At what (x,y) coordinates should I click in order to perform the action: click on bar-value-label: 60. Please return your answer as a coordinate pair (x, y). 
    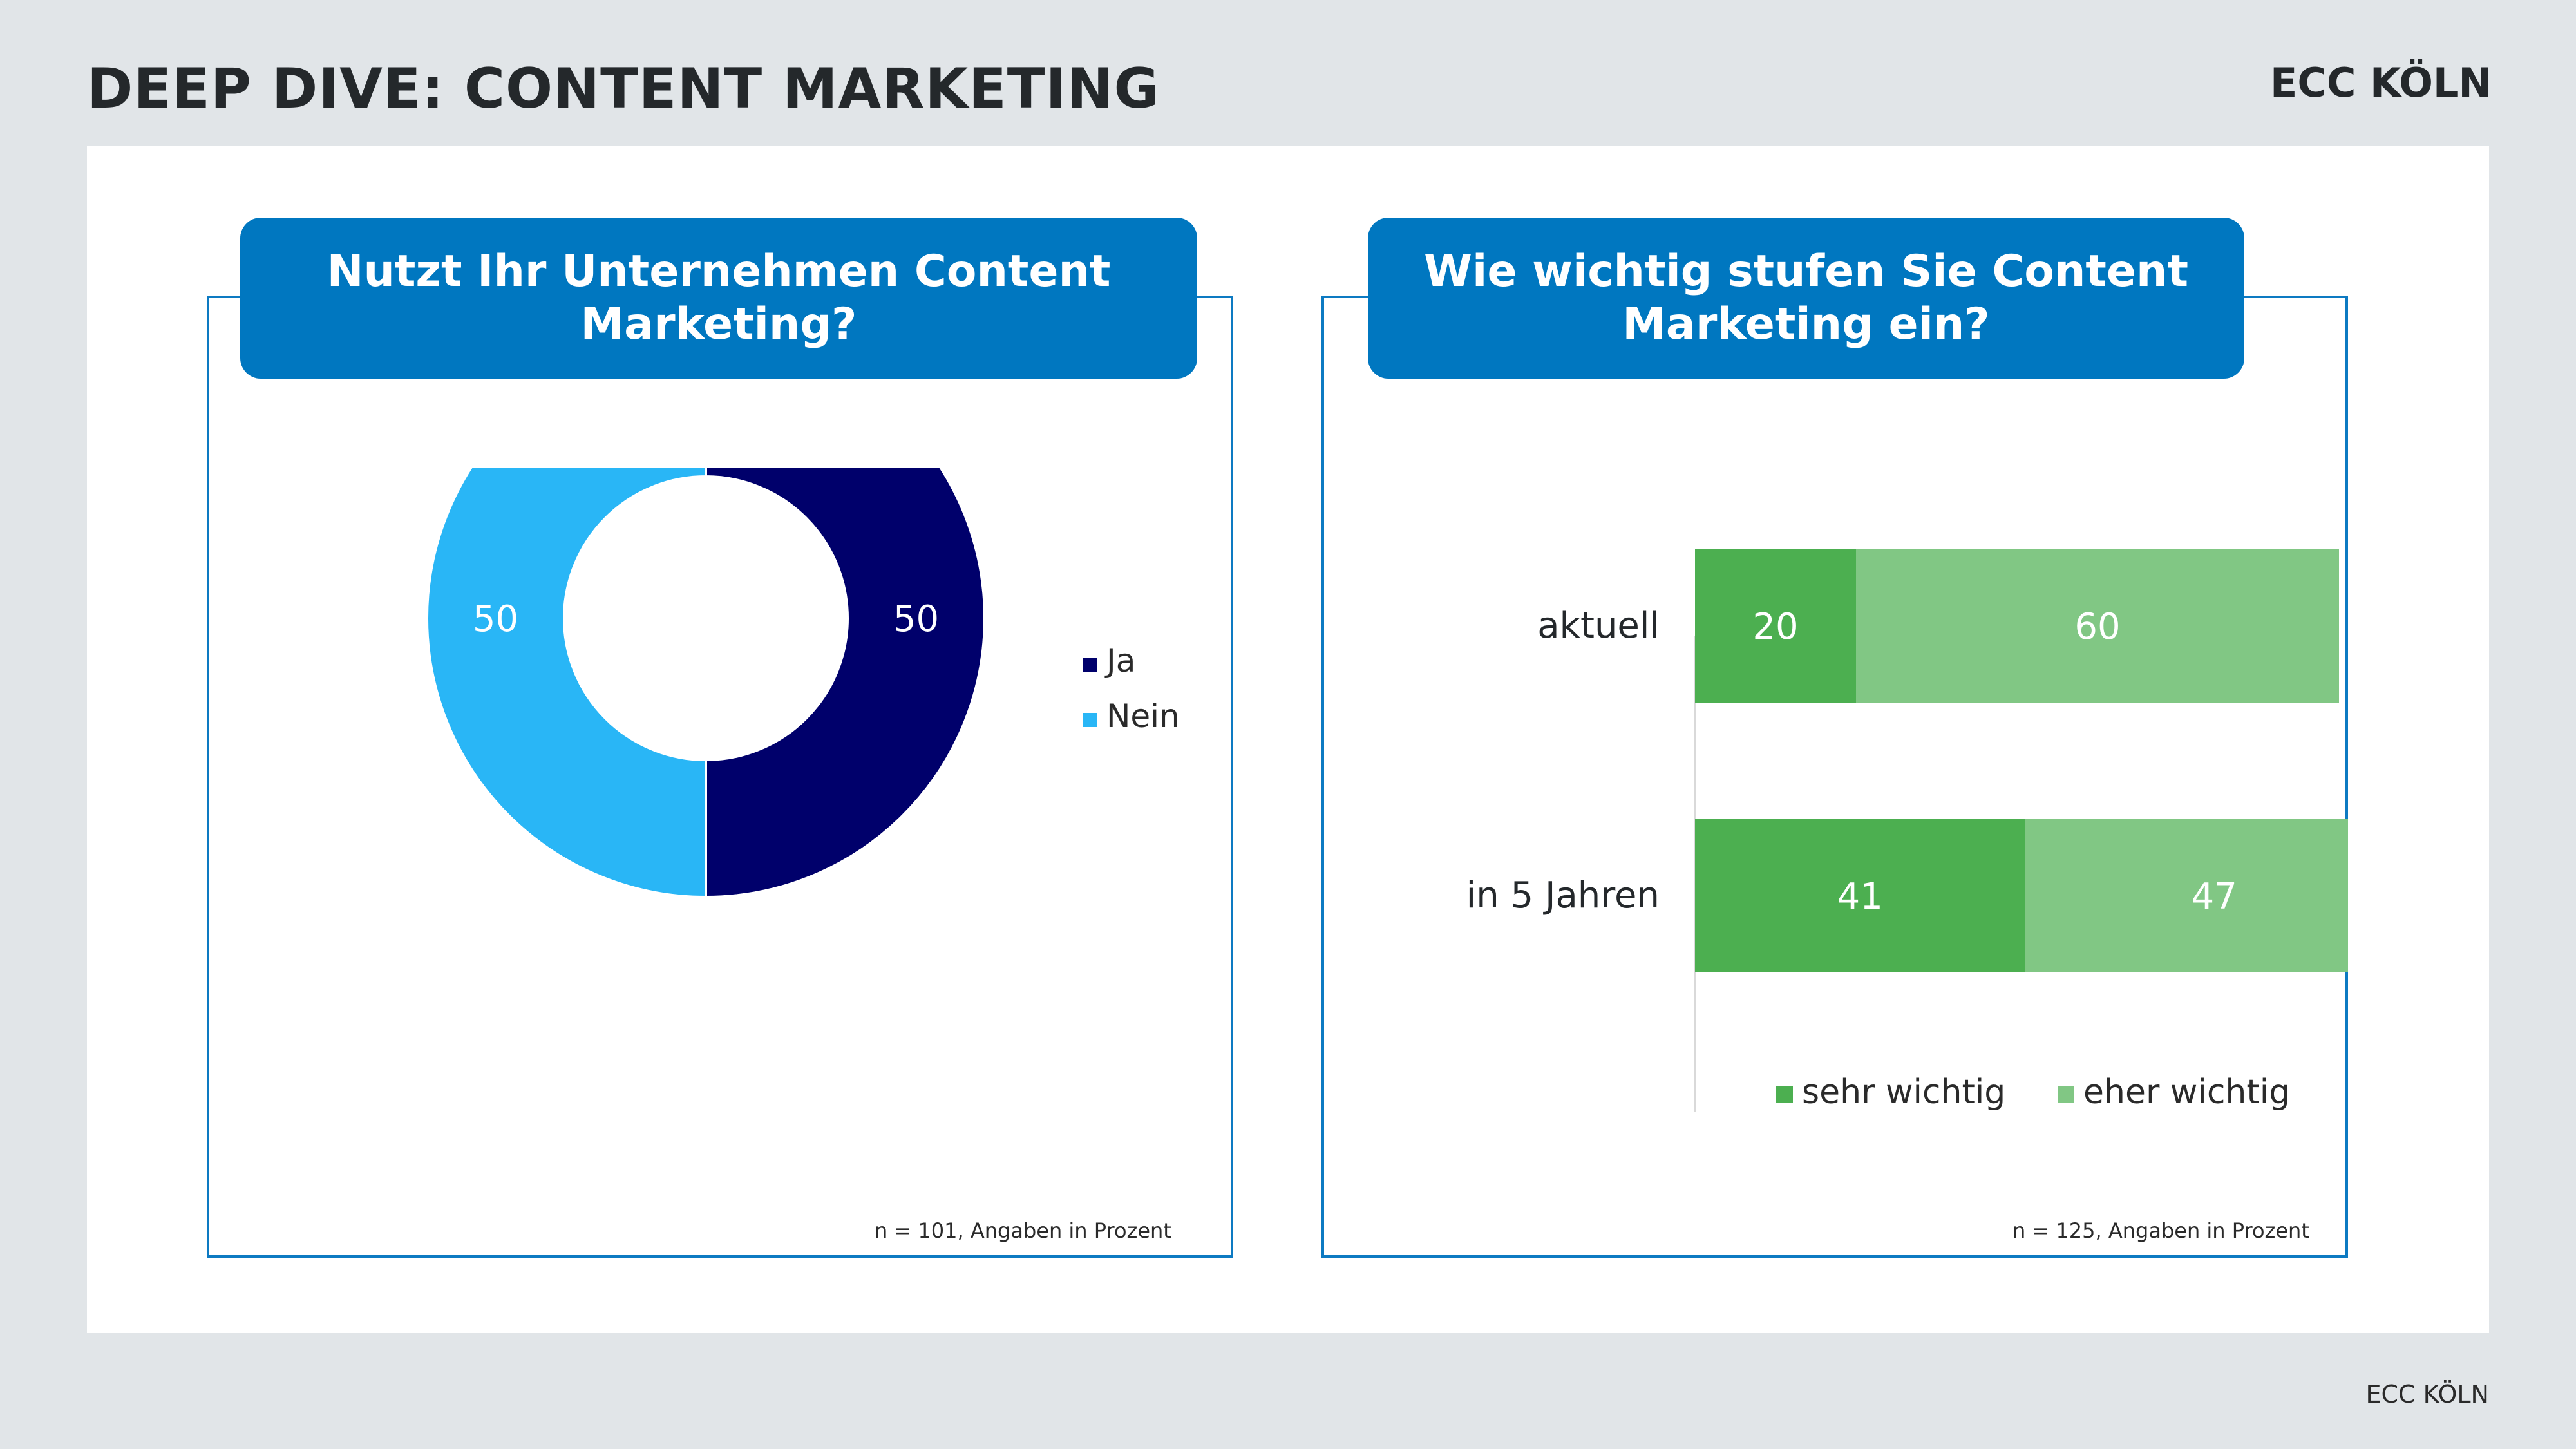
    Looking at the image, I should click on (2097, 627).